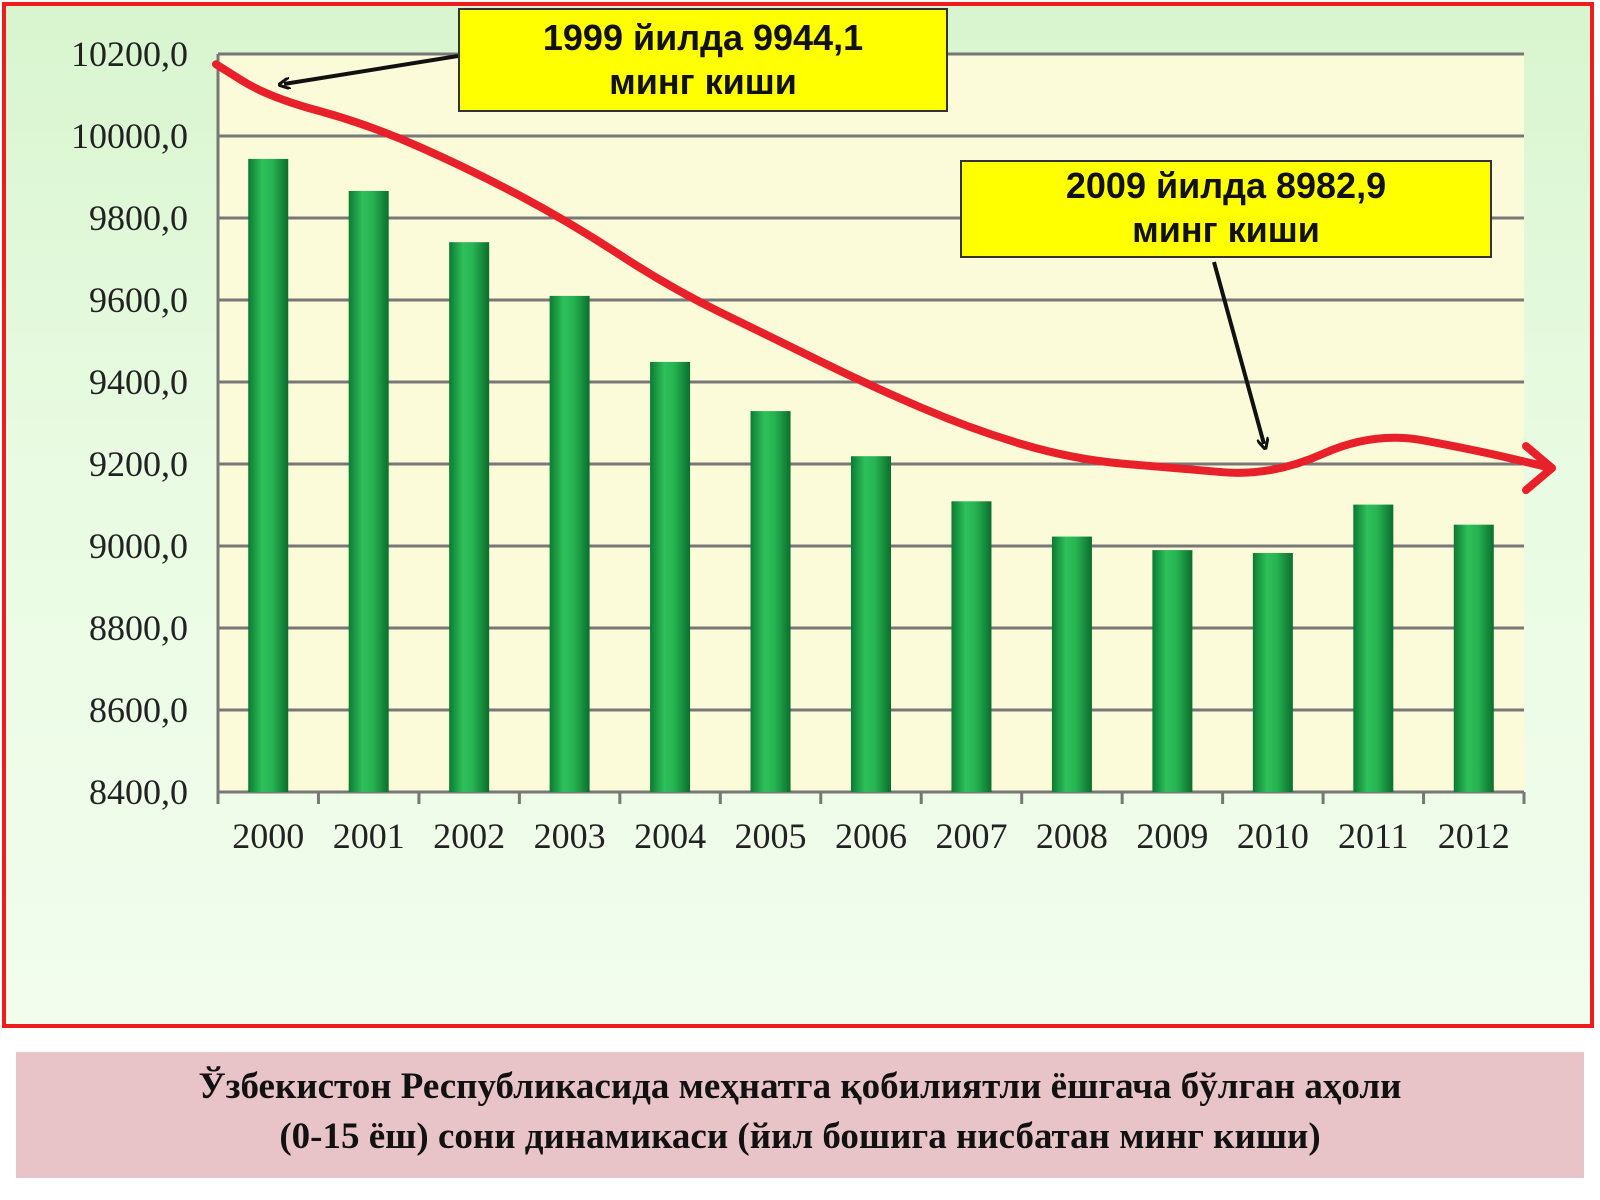 This screenshot has width=1600, height=1200. I want to click on annotation-1999-line2: минг киши, so click(703, 81).